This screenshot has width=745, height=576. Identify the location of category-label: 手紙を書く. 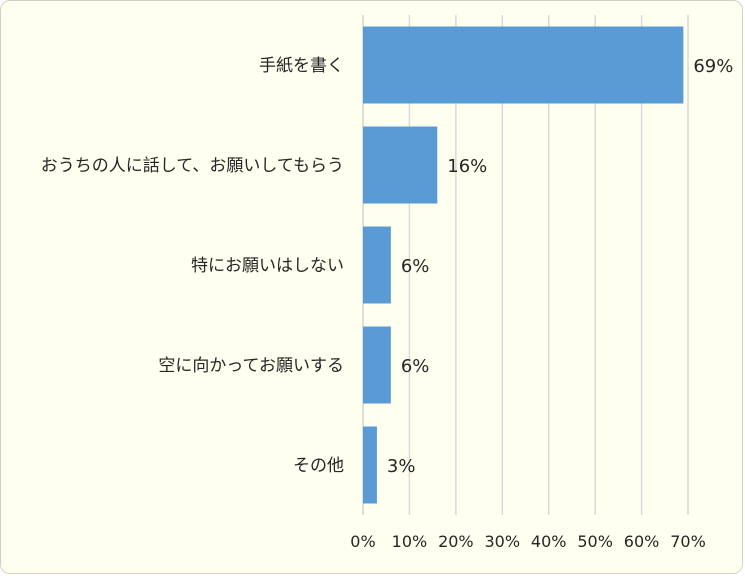
(301, 66).